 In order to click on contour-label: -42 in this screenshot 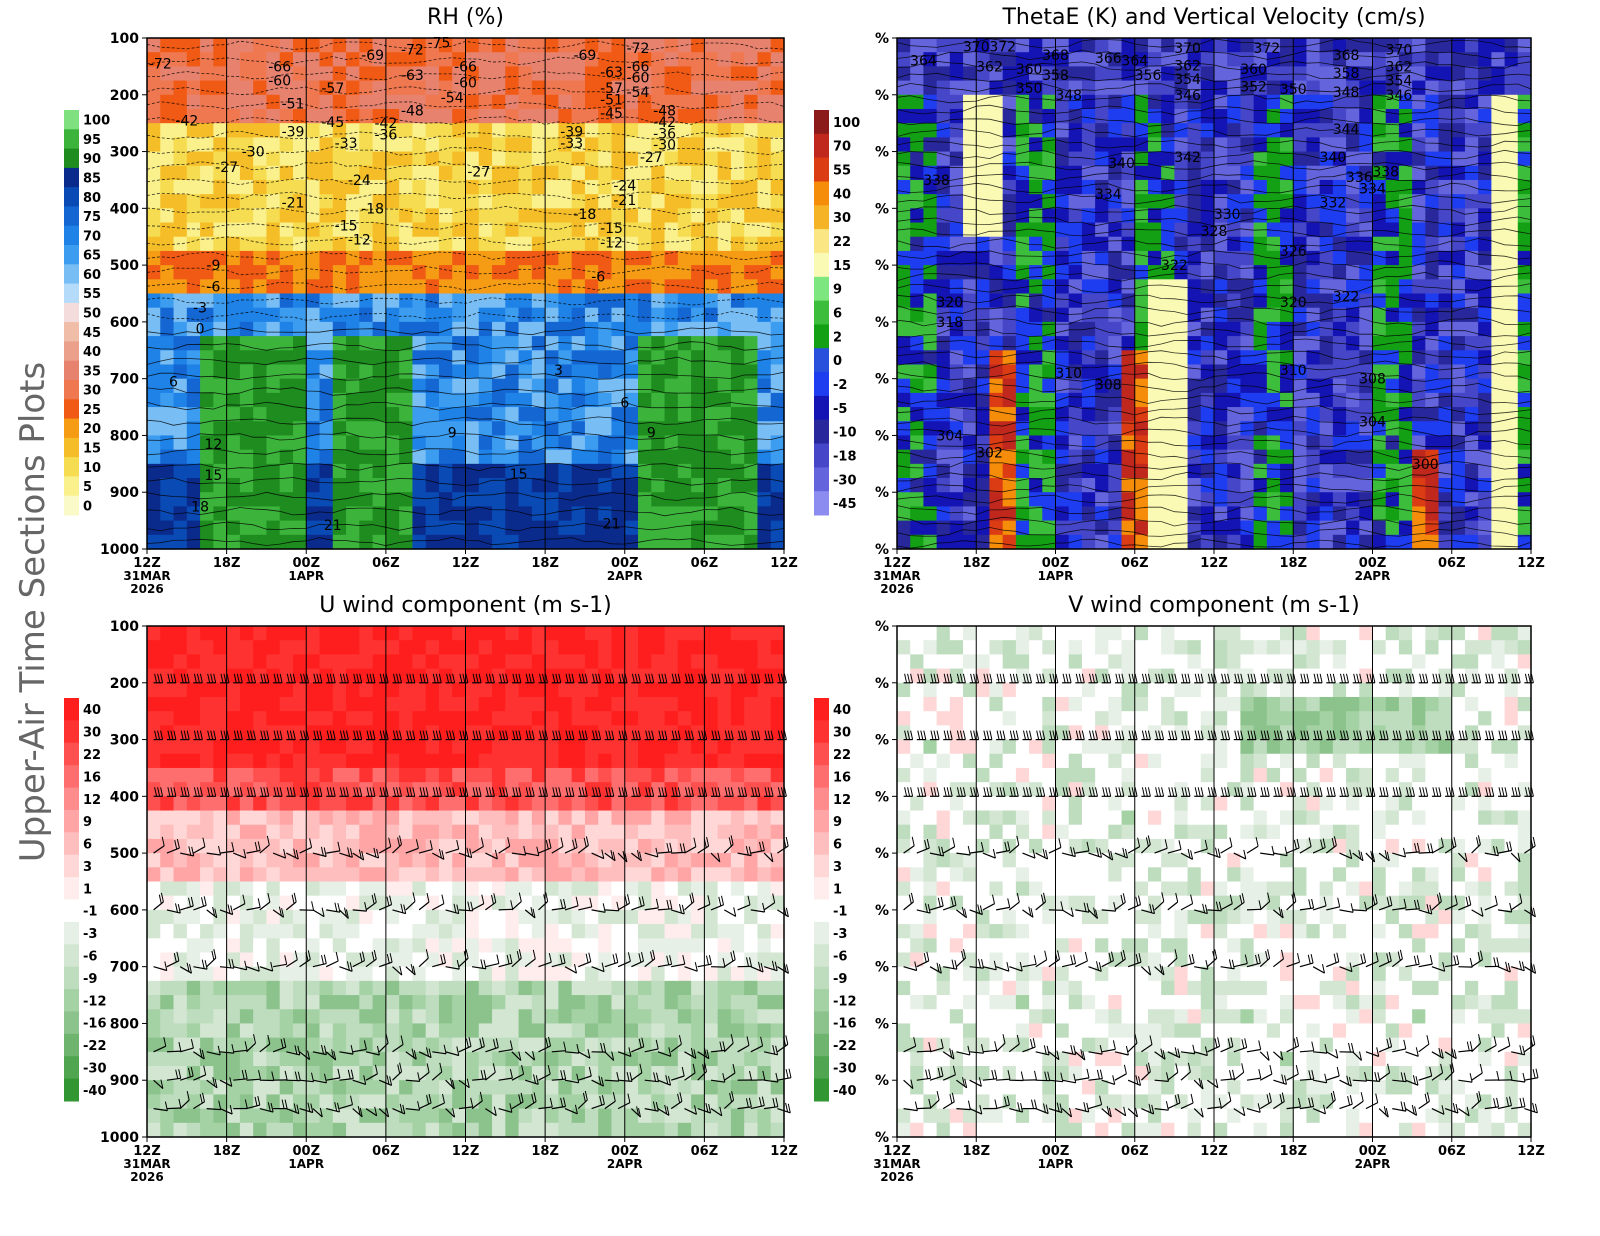, I will do `click(385, 124)`.